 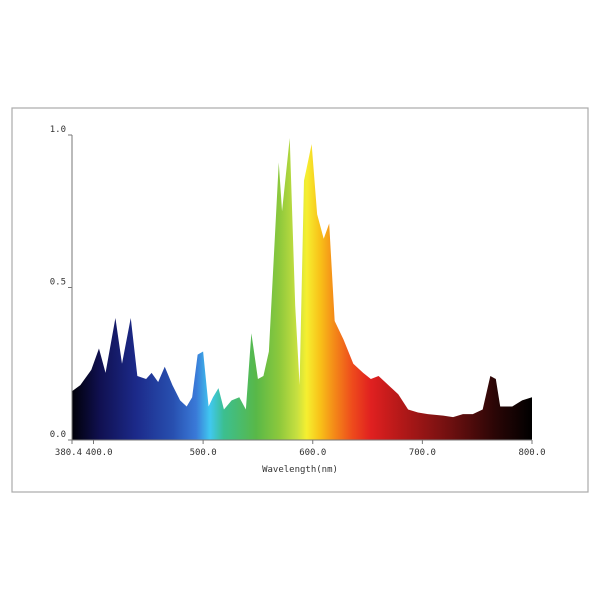 I want to click on y-tick-label: 0.0, so click(x=58, y=435).